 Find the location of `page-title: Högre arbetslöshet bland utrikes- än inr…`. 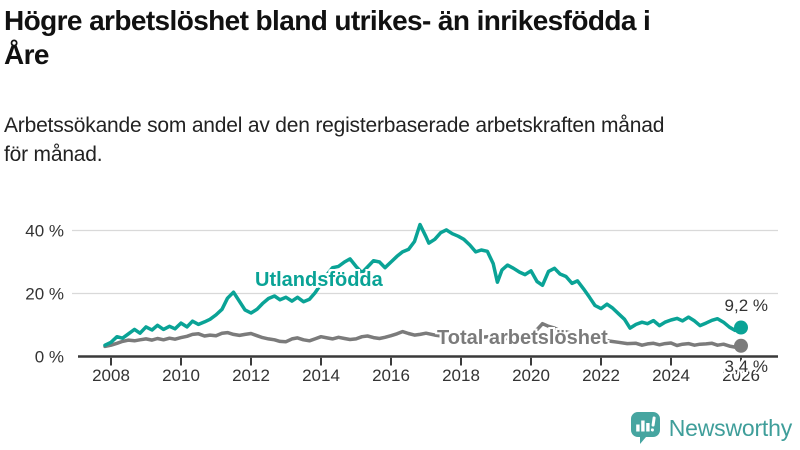

page-title: Högre arbetslöshet bland utrikes- än inr… is located at coordinates (395, 38).